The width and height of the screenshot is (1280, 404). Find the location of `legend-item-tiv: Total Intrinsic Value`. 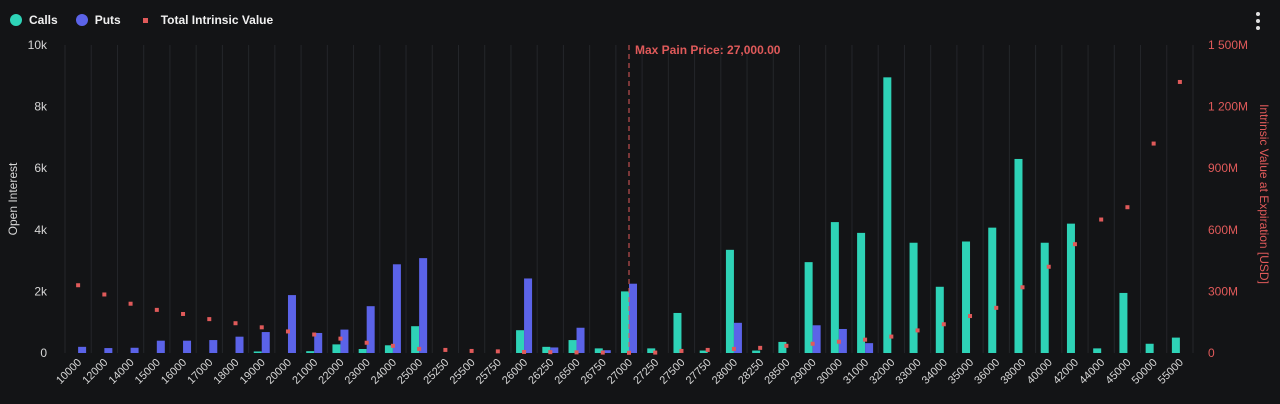

legend-item-tiv: Total Intrinsic Value is located at coordinates (206, 20).